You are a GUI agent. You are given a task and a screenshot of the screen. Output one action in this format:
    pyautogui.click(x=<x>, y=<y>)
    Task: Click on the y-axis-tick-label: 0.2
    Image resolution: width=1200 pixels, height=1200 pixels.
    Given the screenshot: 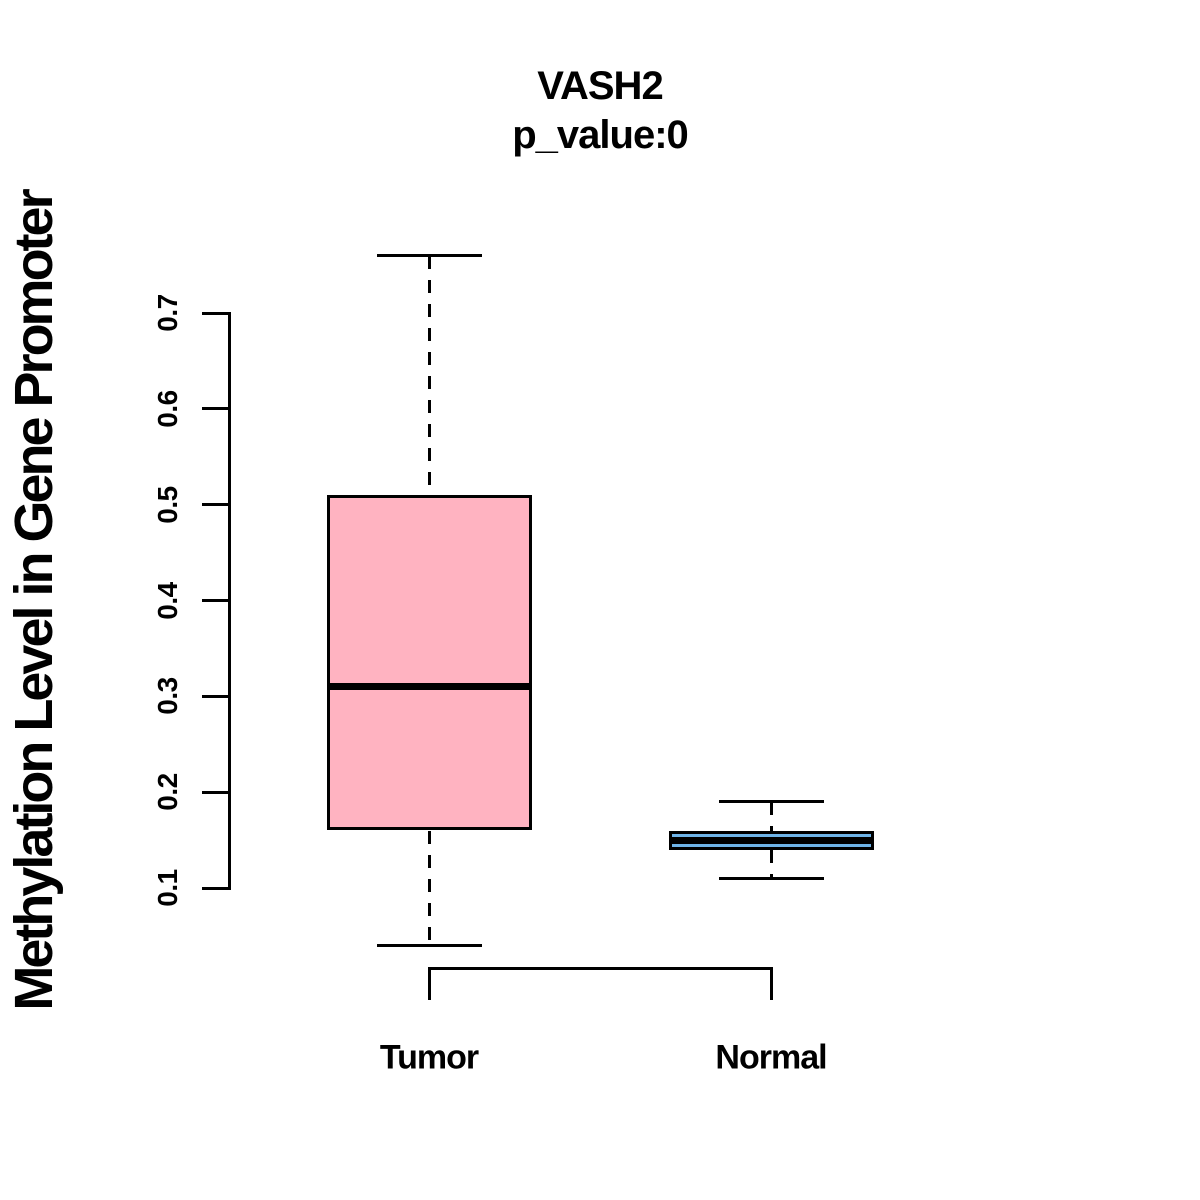 What is the action you would take?
    pyautogui.click(x=167, y=792)
    